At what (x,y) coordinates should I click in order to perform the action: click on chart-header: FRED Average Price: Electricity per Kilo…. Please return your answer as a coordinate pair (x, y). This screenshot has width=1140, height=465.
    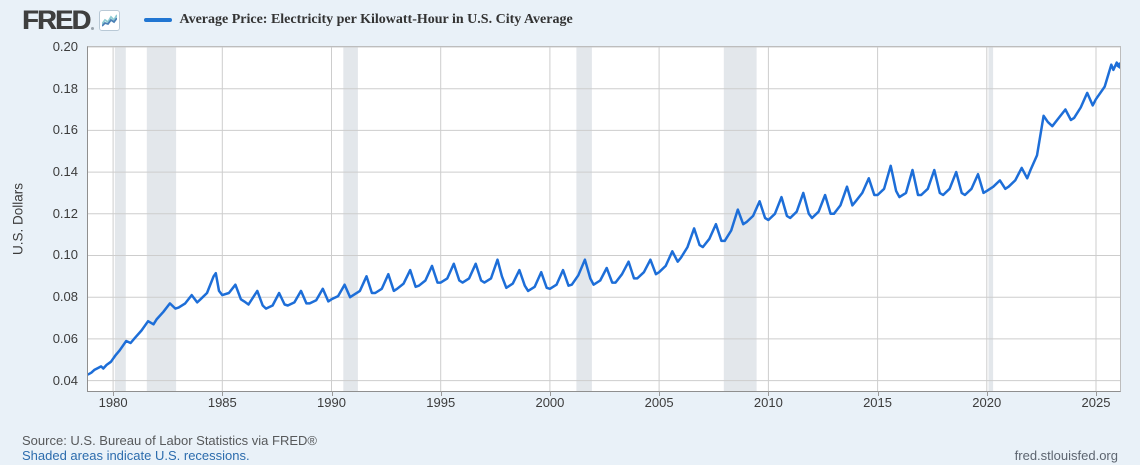
    Looking at the image, I should click on (297, 20).